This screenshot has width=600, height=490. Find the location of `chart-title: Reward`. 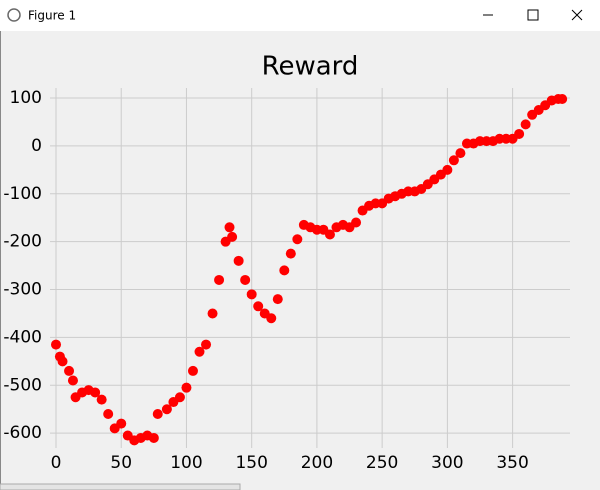

chart-title: Reward is located at coordinates (310, 67).